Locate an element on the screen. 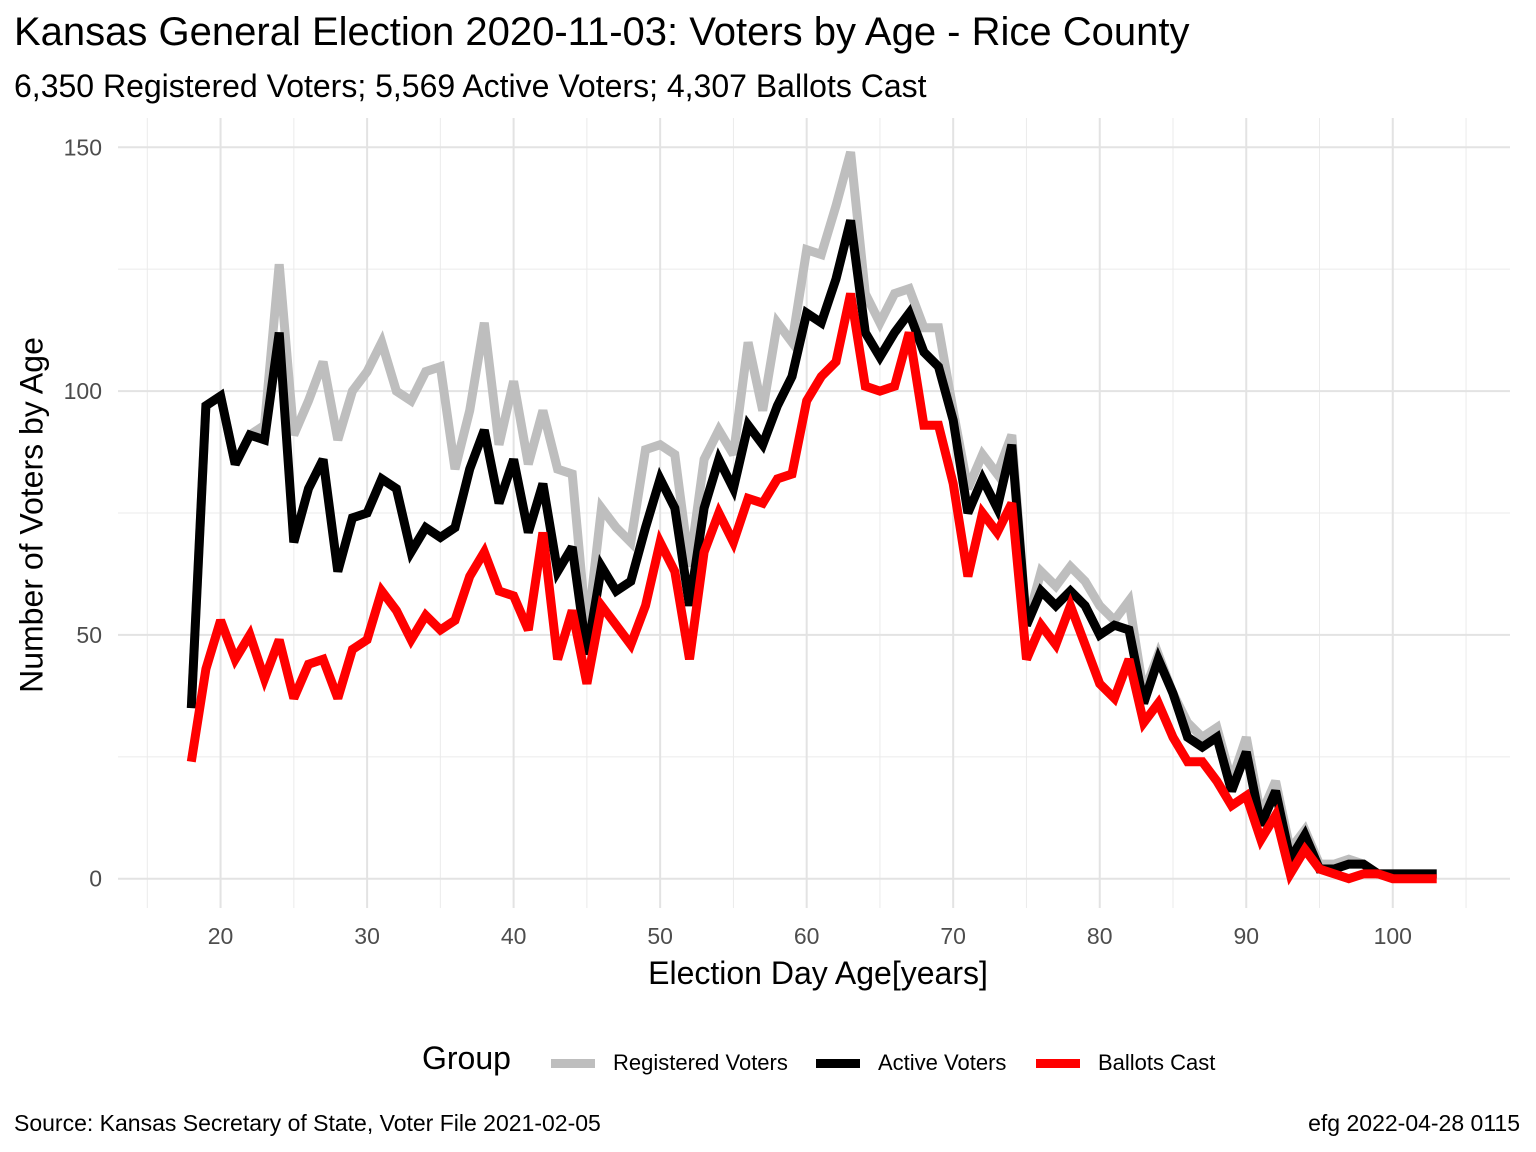 Image resolution: width=1536 pixels, height=1152 pixels. legend-title: Group is located at coordinates (466, 1058).